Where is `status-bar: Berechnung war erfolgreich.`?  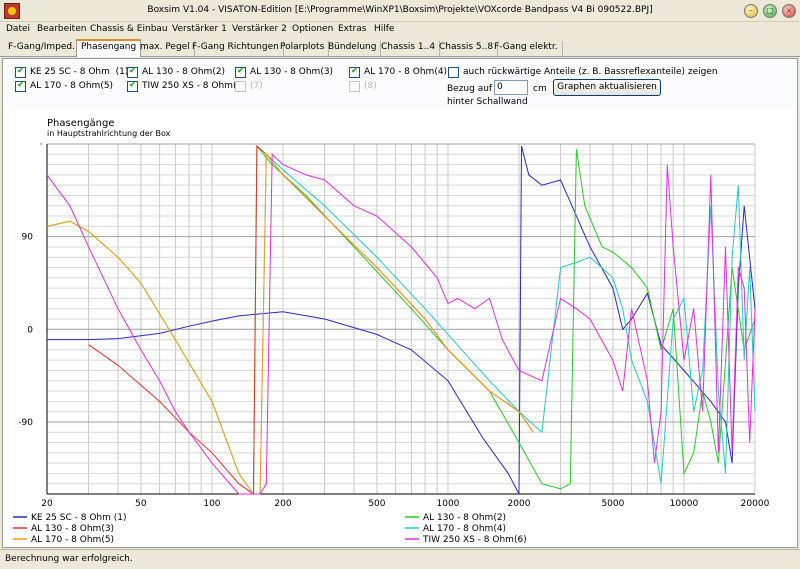 status-bar: Berechnung war erfolgreich. is located at coordinates (400, 559).